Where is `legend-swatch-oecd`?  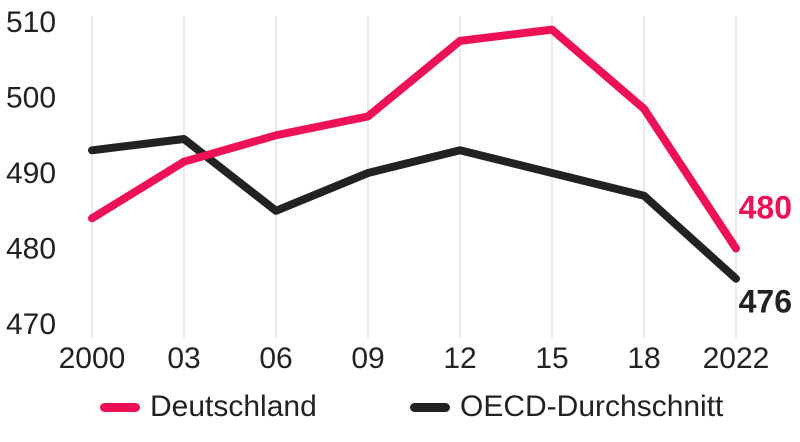 legend-swatch-oecd is located at coordinates (430, 407).